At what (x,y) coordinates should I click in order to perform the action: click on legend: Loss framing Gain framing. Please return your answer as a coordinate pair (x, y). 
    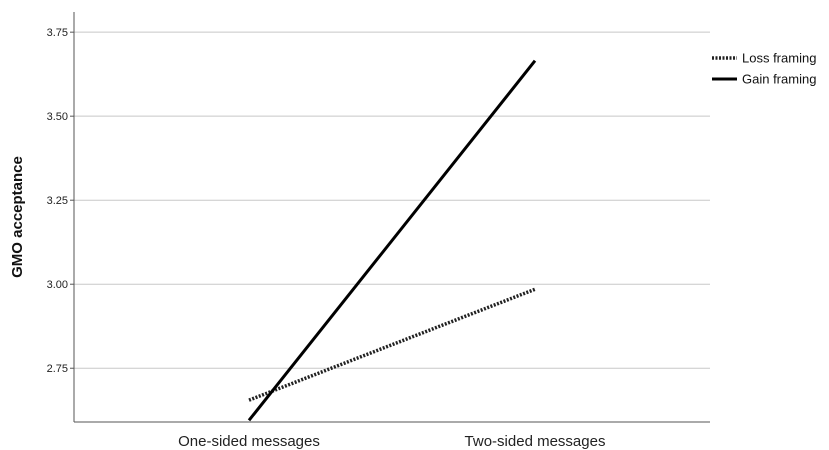
    Looking at the image, I should click on (764, 69).